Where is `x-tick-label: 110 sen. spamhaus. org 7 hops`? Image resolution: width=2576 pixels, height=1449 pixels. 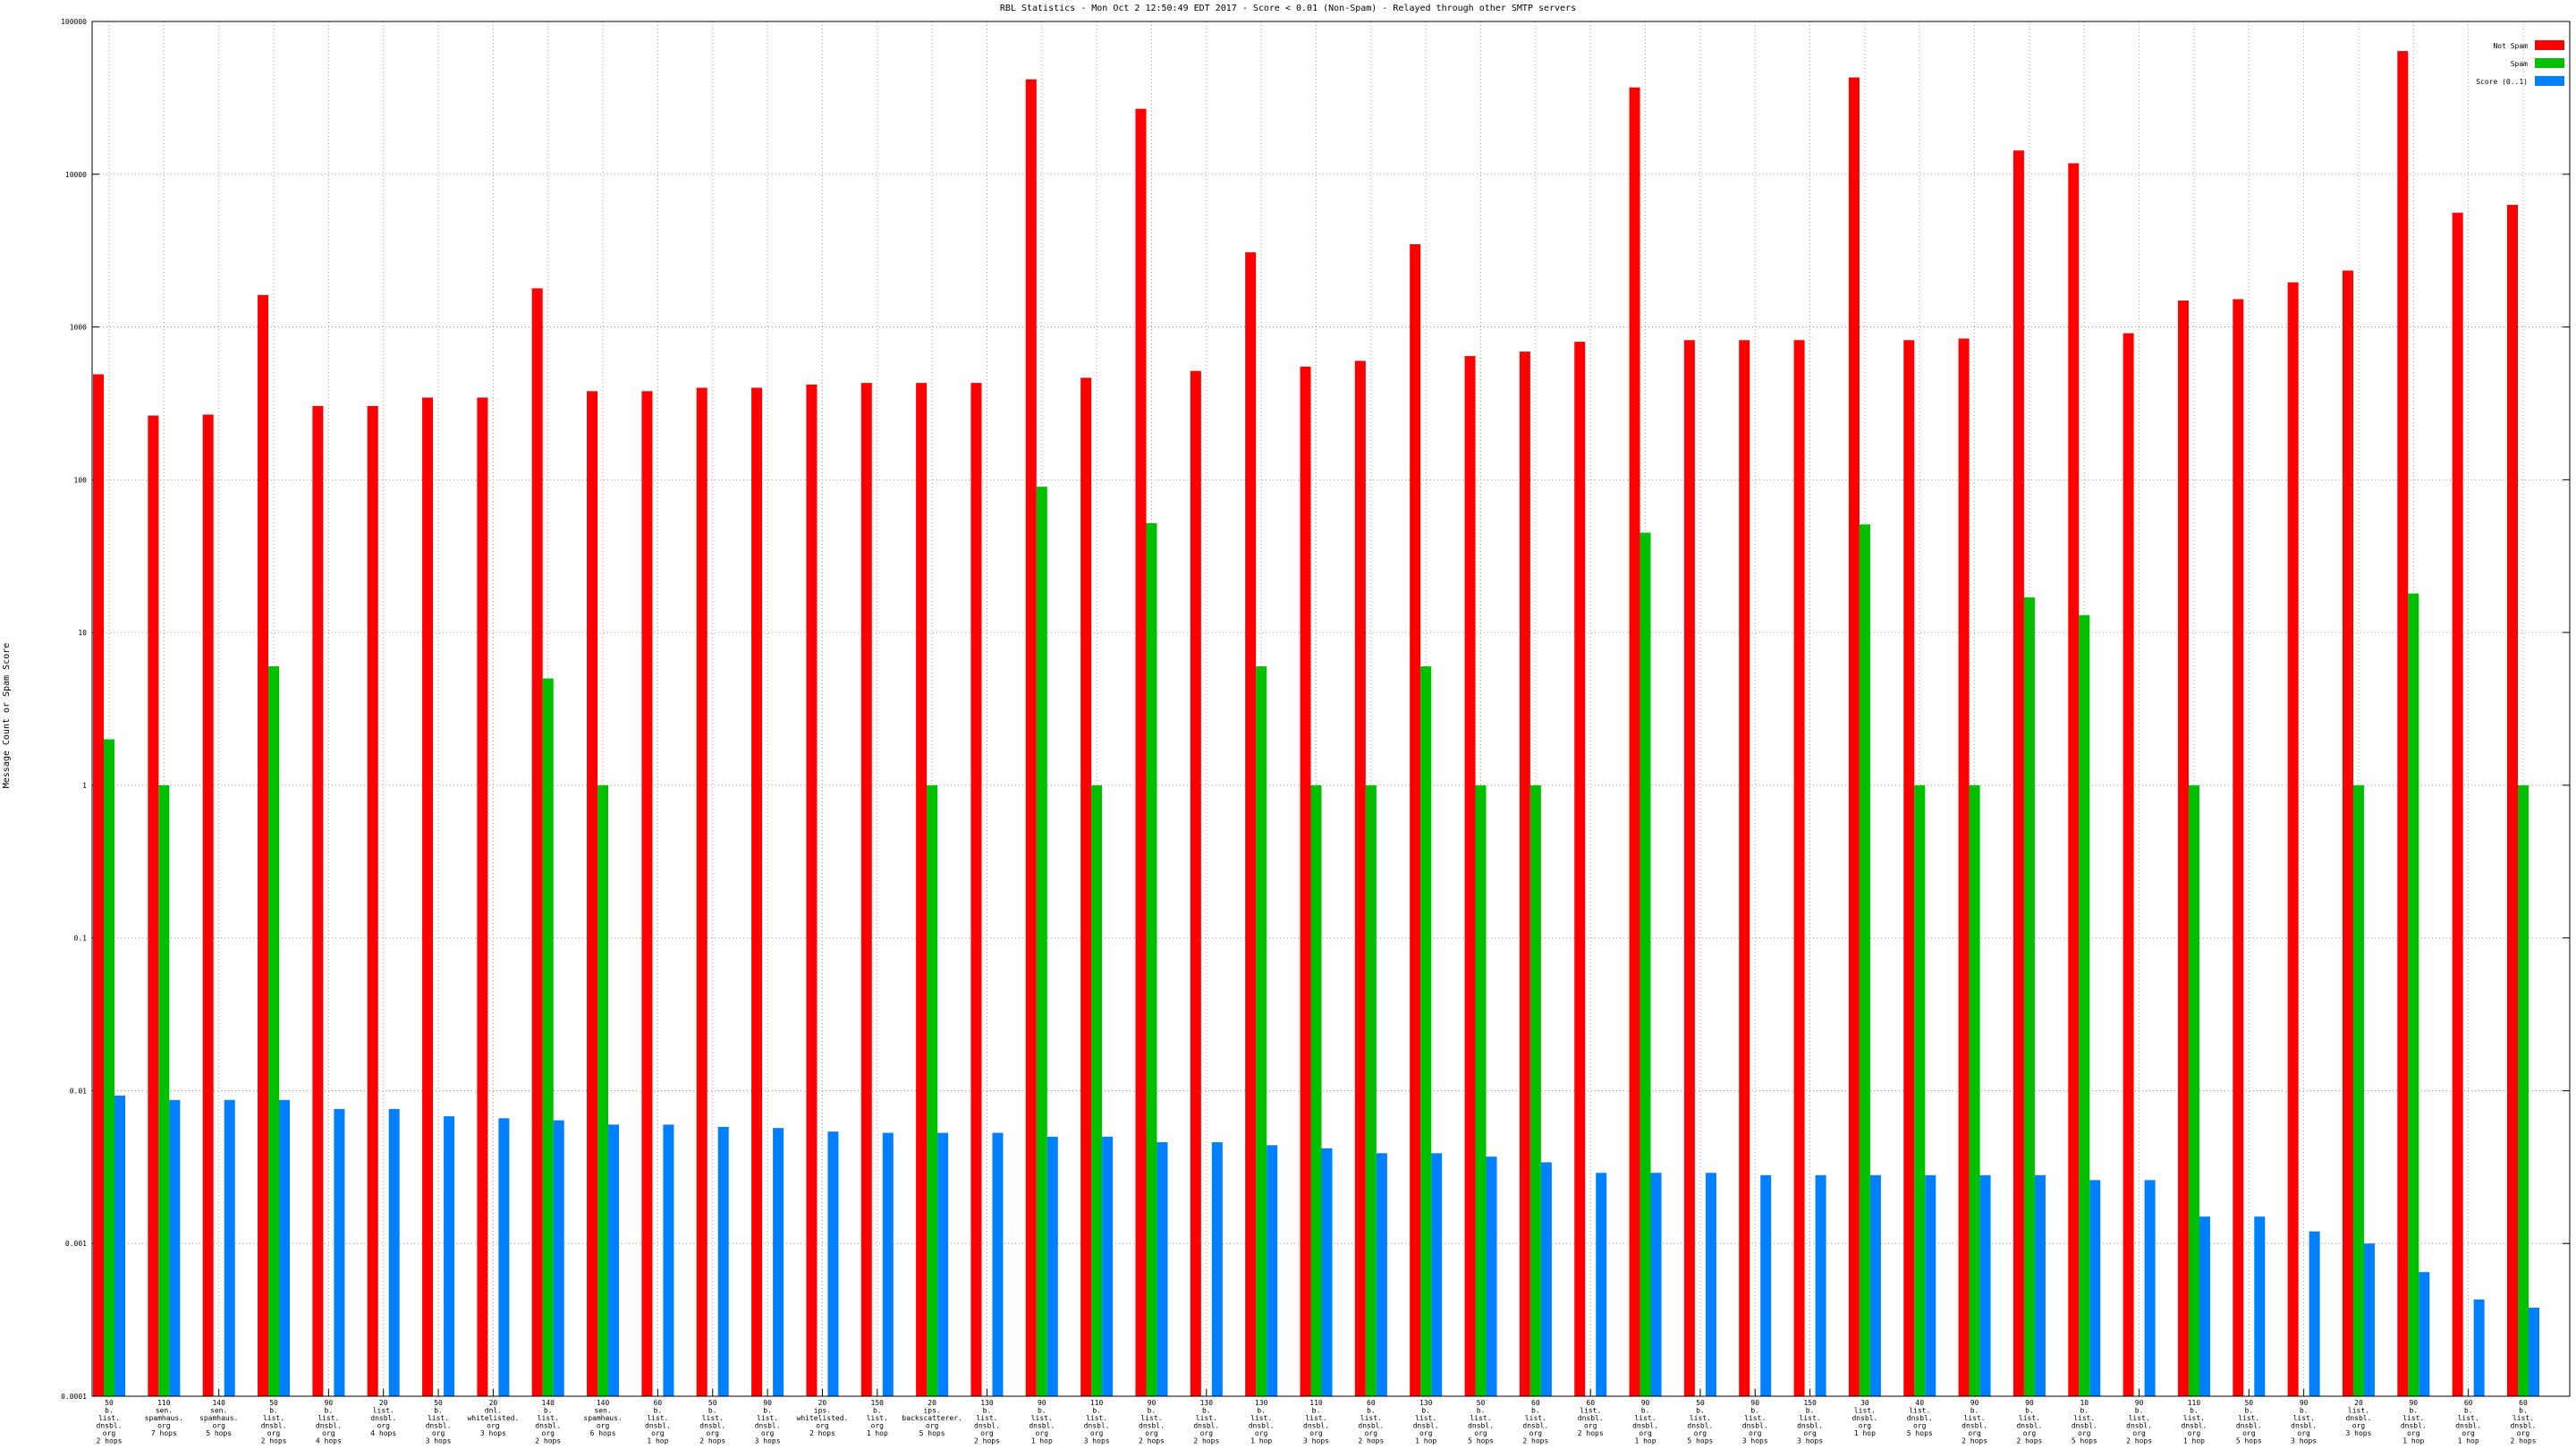
x-tick-label: 110 sen. spamhaus. org 7 hops is located at coordinates (164, 1418).